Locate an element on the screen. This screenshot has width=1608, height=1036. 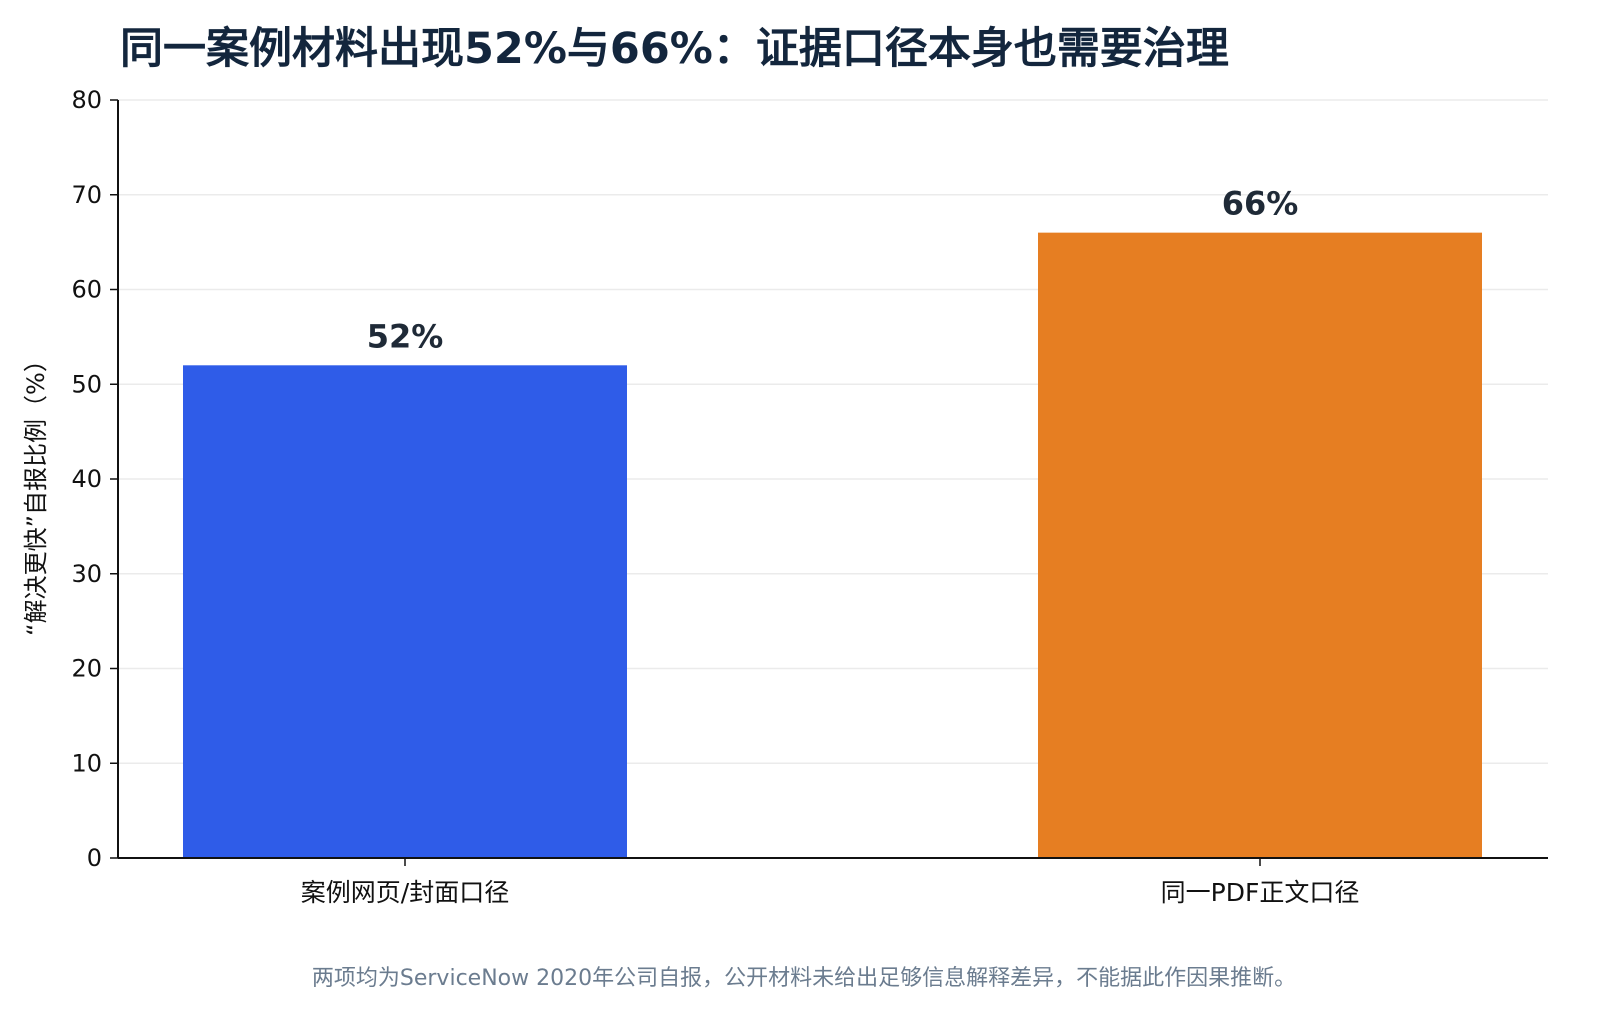
y-tick-label: 0 is located at coordinates (94, 858).